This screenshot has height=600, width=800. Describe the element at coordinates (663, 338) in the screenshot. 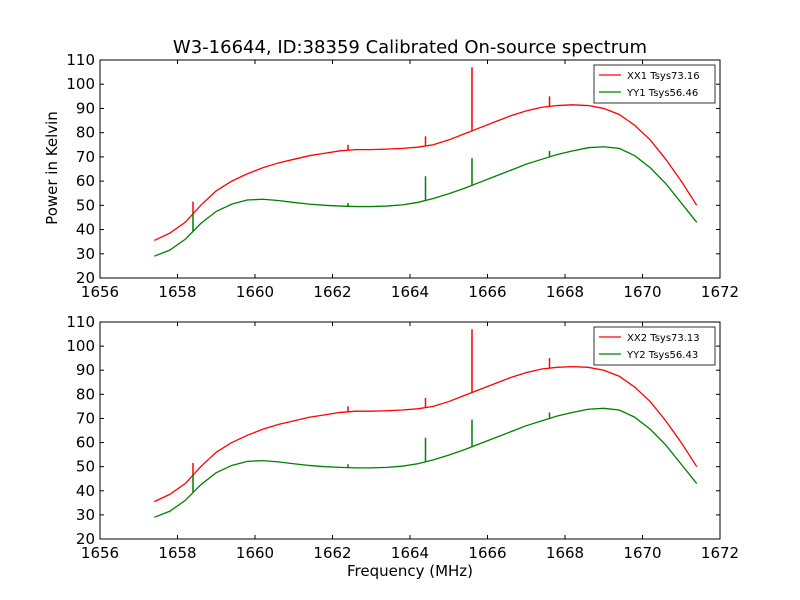

I see `legend-label: XX2 Tsys73.13` at that location.